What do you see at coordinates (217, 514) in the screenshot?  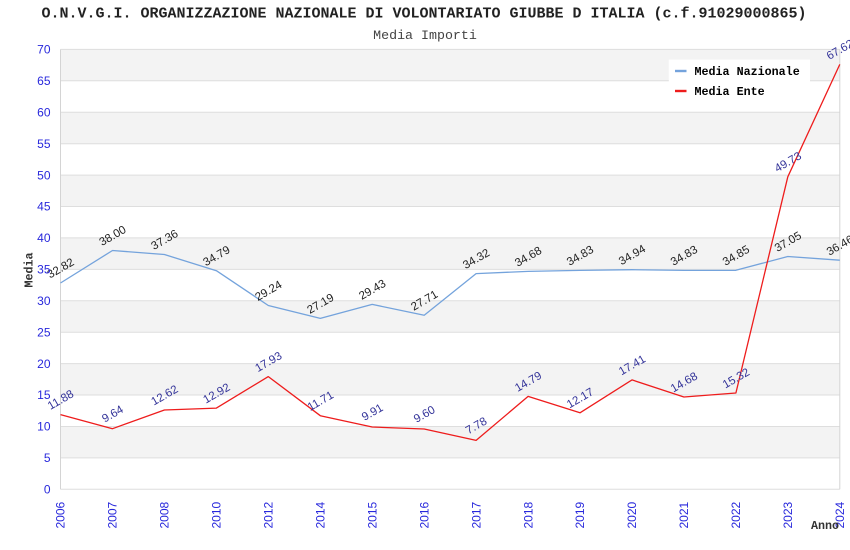 I see `svg-text: 2010` at bounding box center [217, 514].